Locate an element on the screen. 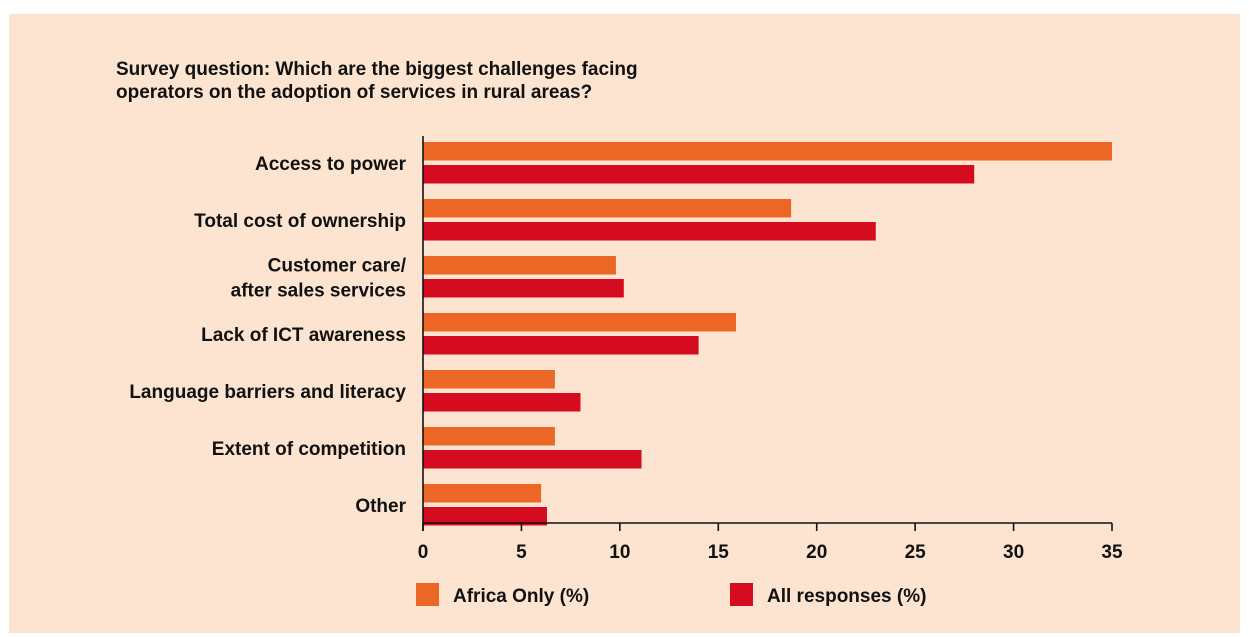  x-tick-label: 10 is located at coordinates (619, 552).